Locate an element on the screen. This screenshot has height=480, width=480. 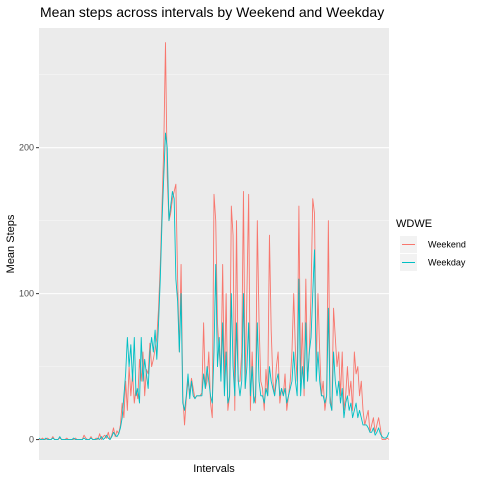
y-axis: 0 100 200 is located at coordinates (29, 294).